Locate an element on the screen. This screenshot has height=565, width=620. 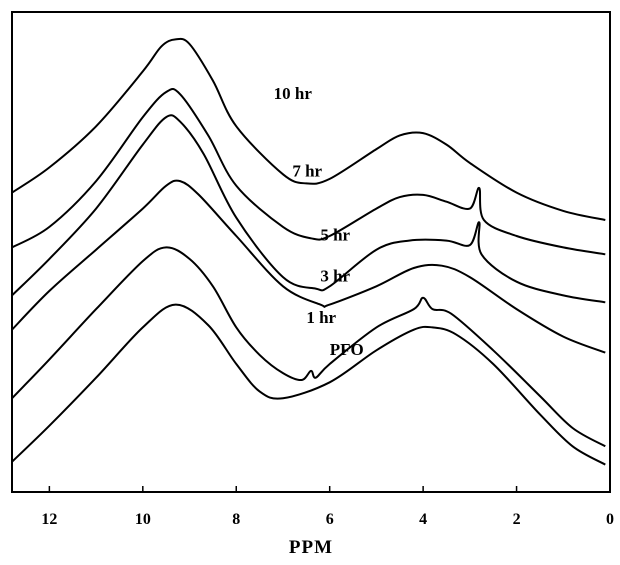
series-label-7-hr: 7 hr is located at coordinates (307, 171).